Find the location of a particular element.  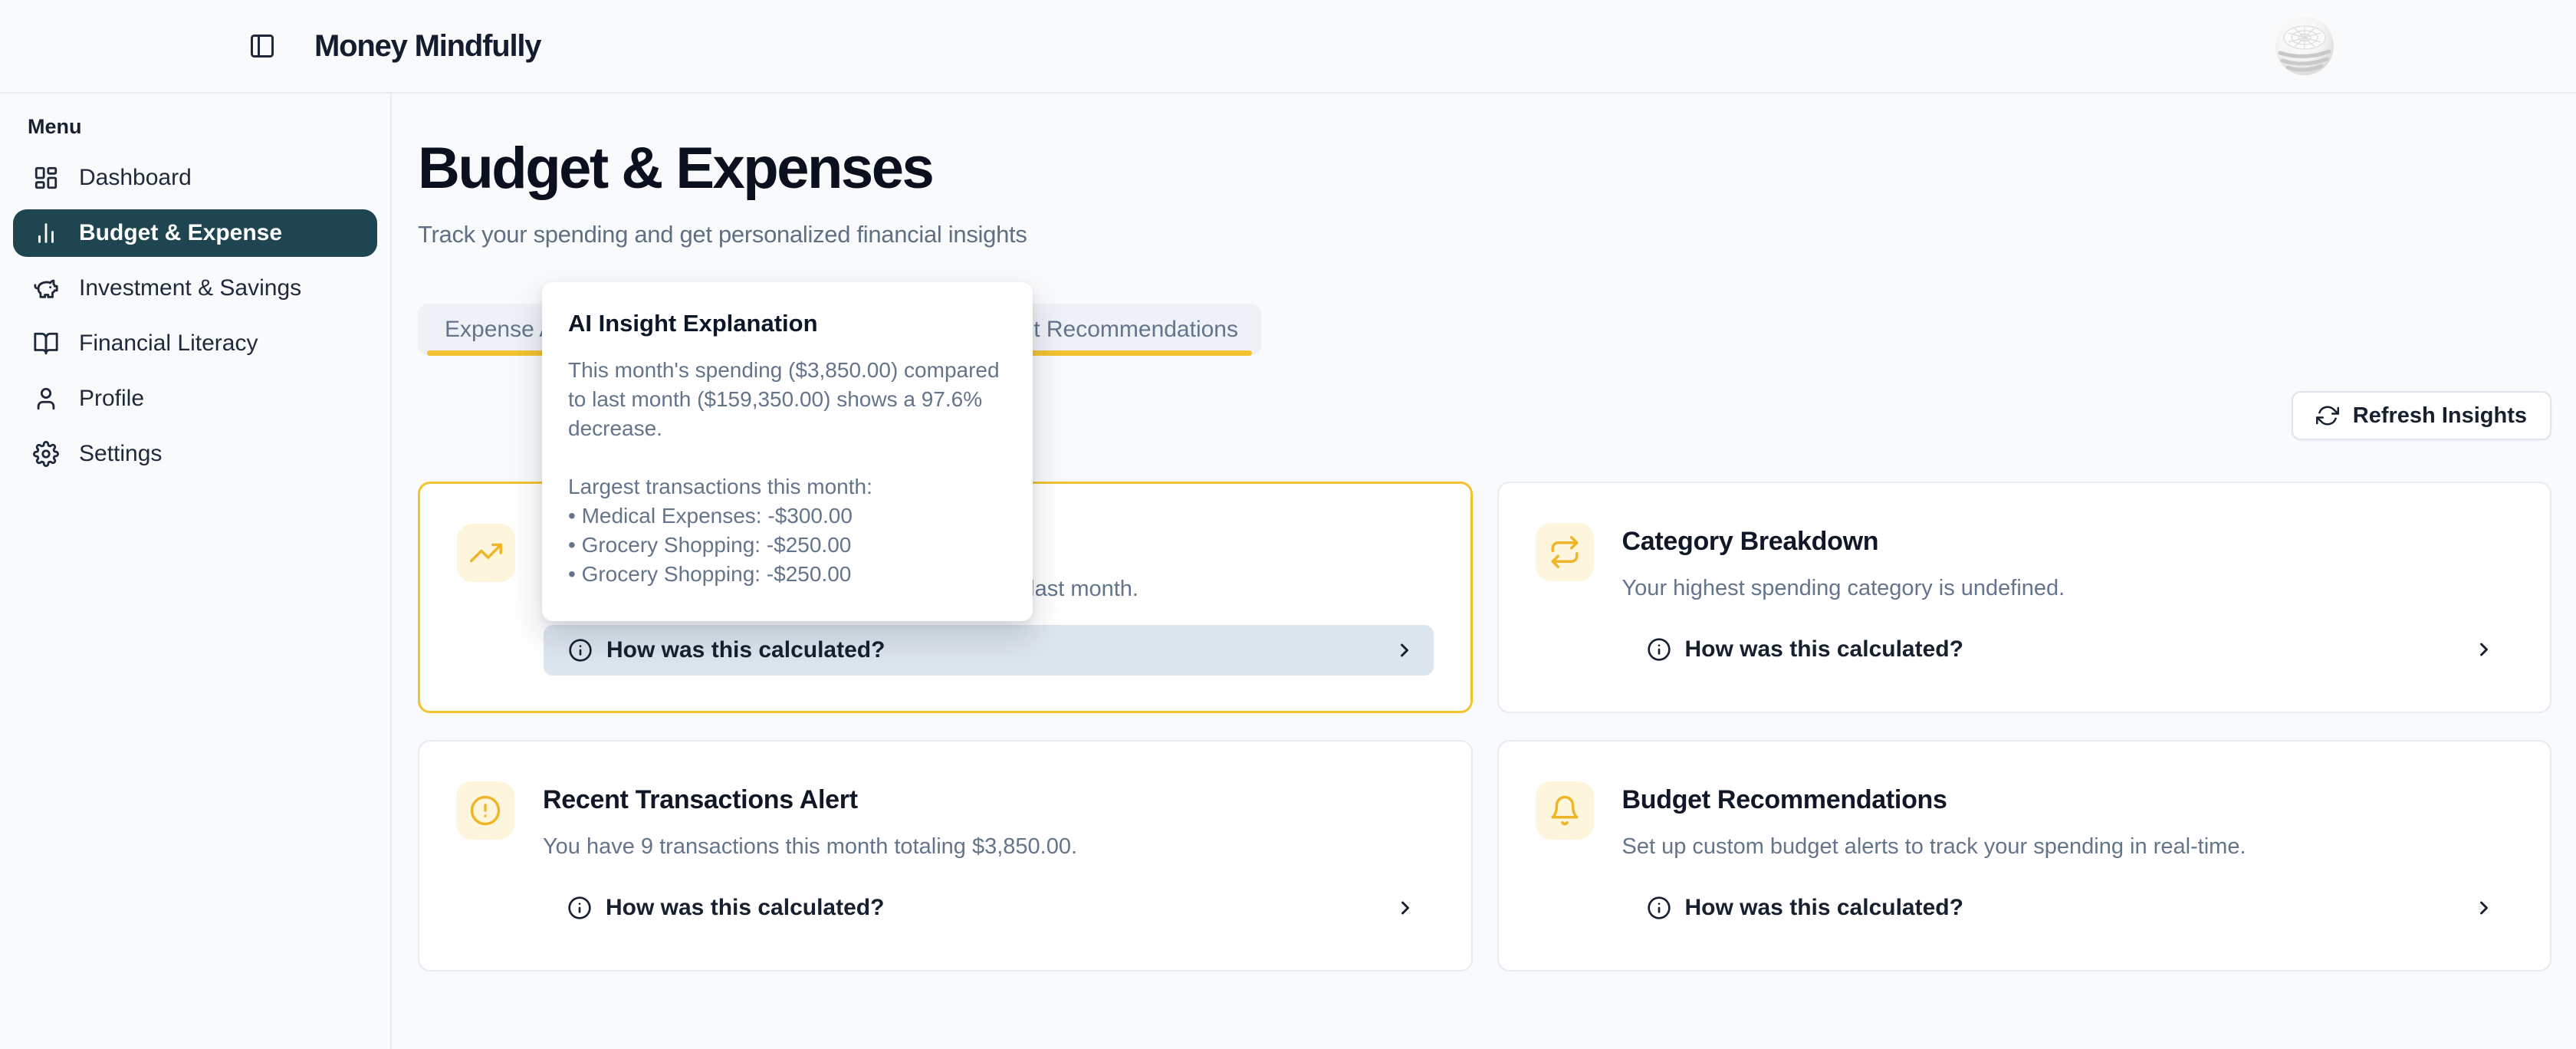

sidebar-item-investment-savings: Investment & Savings is located at coordinates (195, 288).